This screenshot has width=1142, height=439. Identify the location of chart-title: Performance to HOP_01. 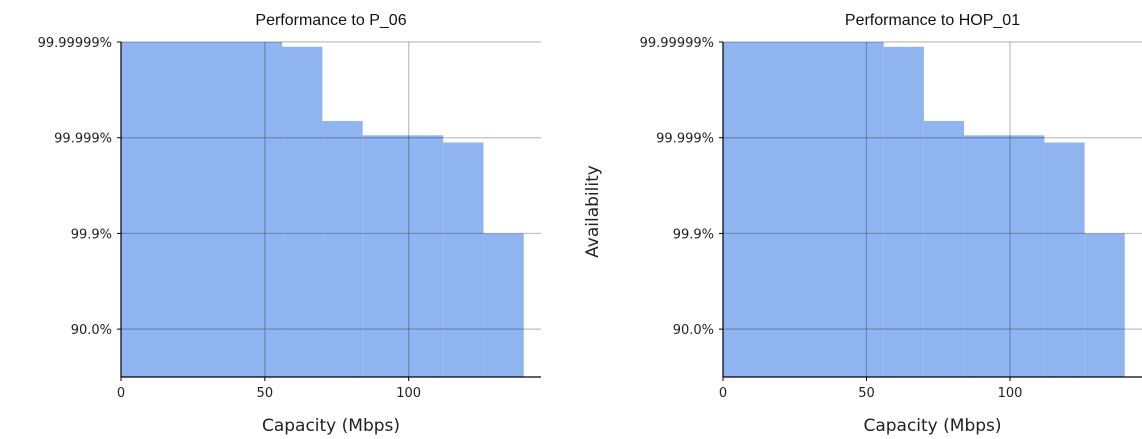
(932, 20).